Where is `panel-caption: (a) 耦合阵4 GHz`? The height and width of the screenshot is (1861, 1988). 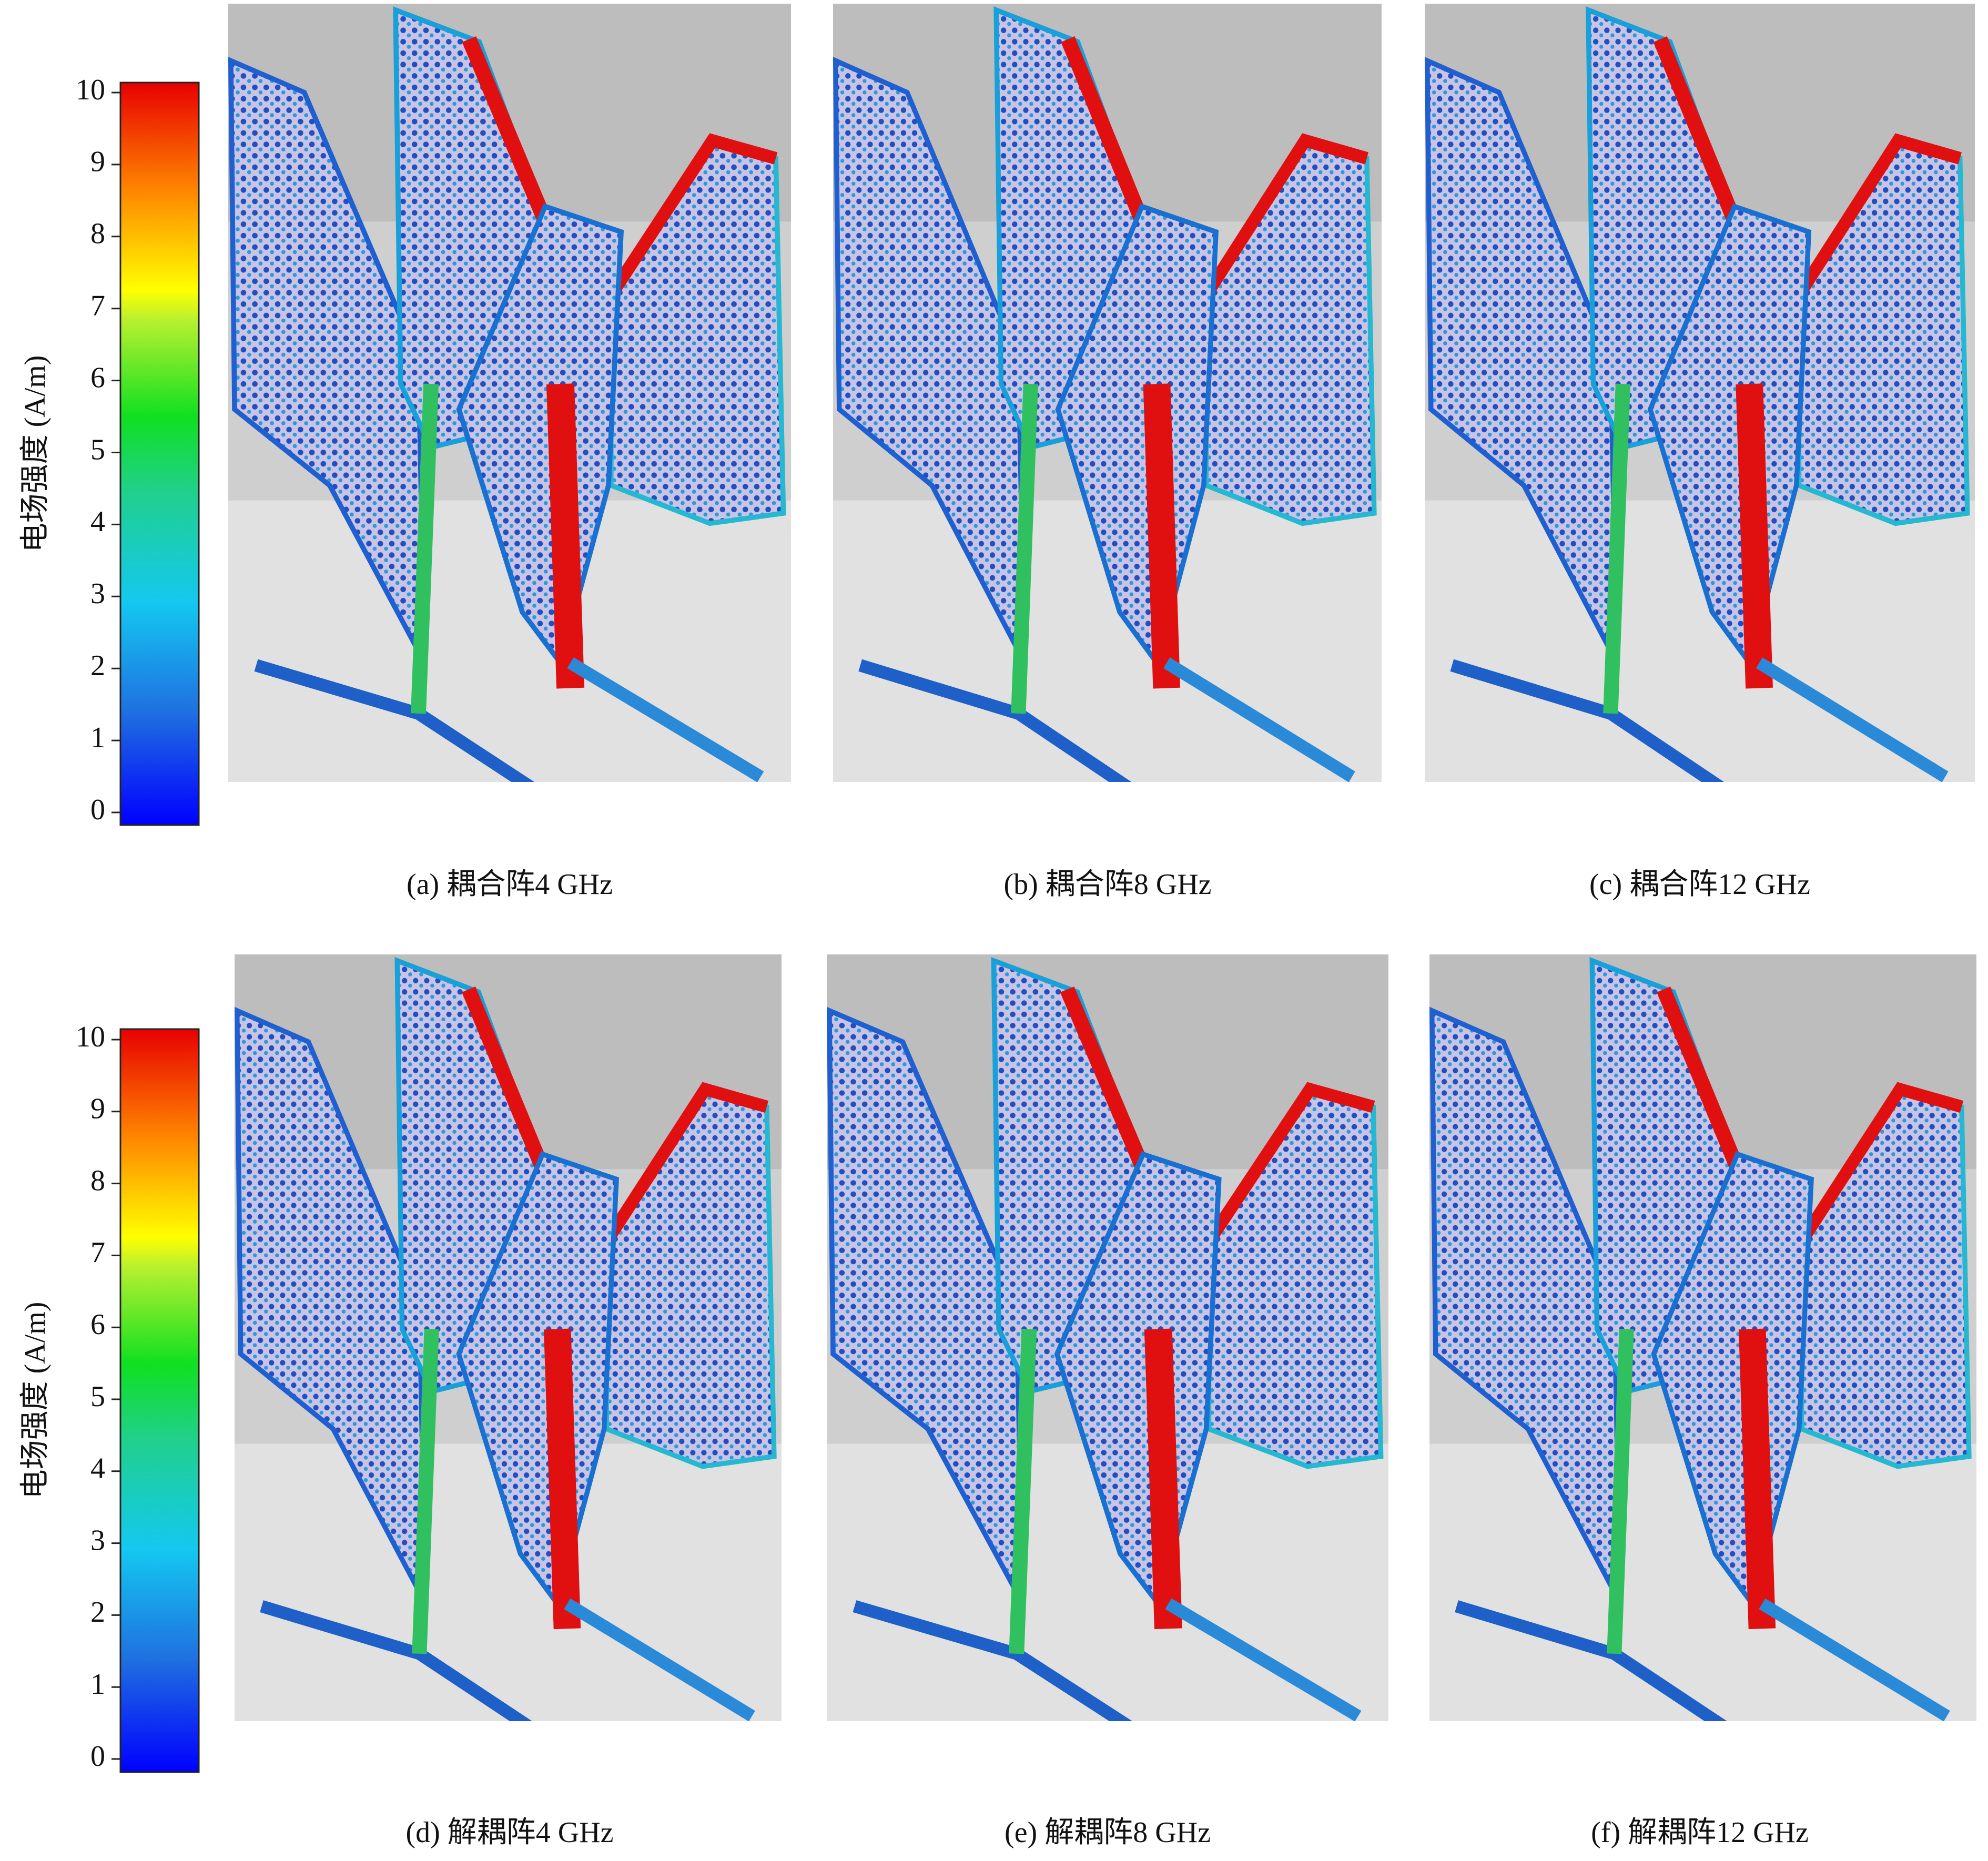
panel-caption: (a) 耦合阵4 GHz is located at coordinates (510, 884).